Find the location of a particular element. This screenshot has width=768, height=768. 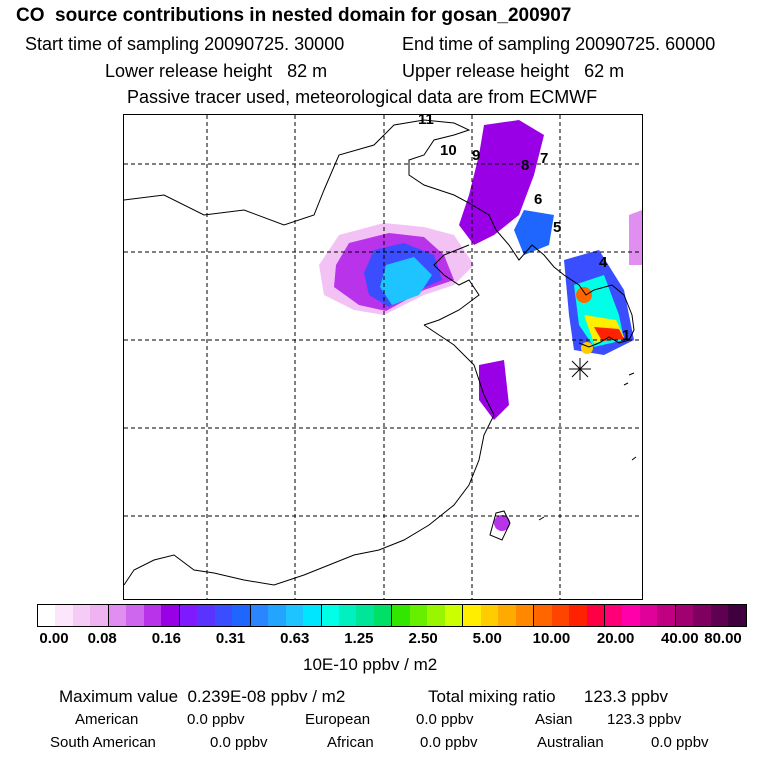

end-time: End time of sampling 20090725. 60000 is located at coordinates (559, 44).